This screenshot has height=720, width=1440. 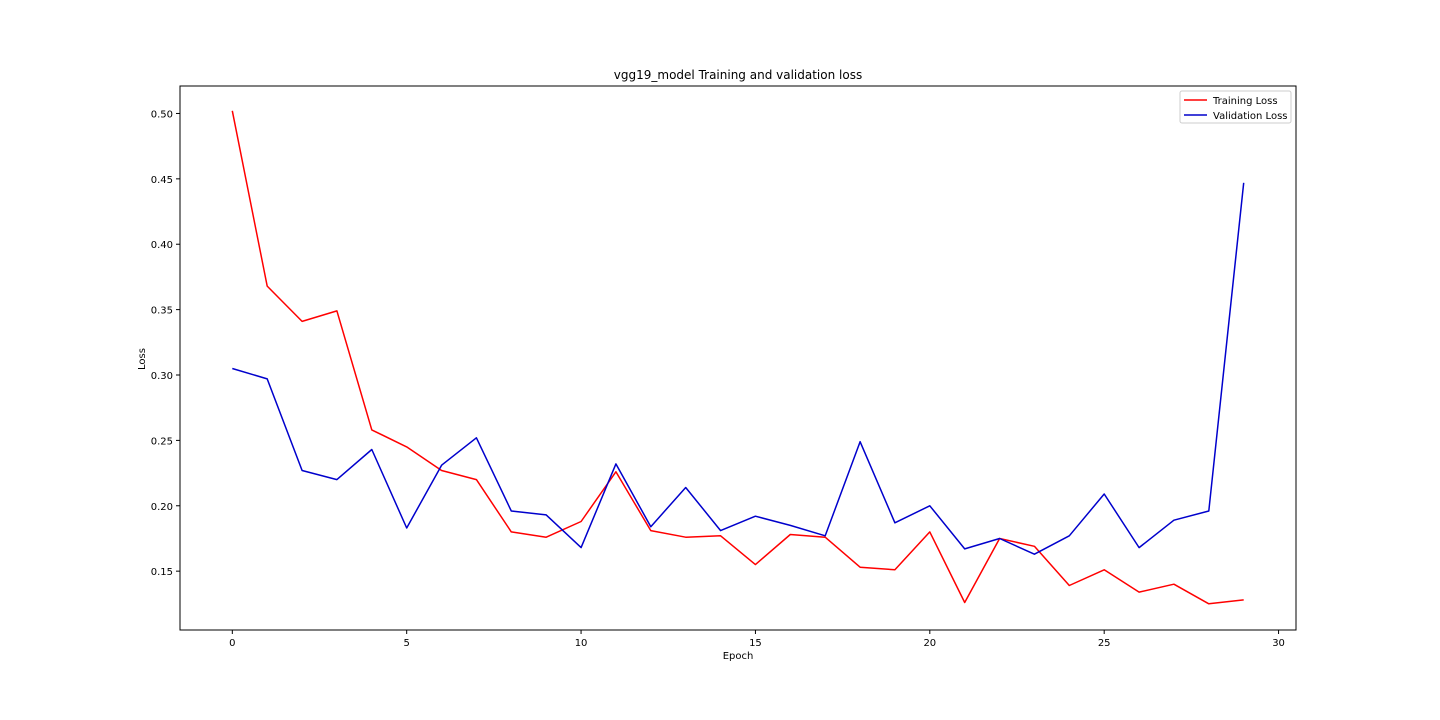 I want to click on y-axis-label: Loss, so click(x=142, y=359).